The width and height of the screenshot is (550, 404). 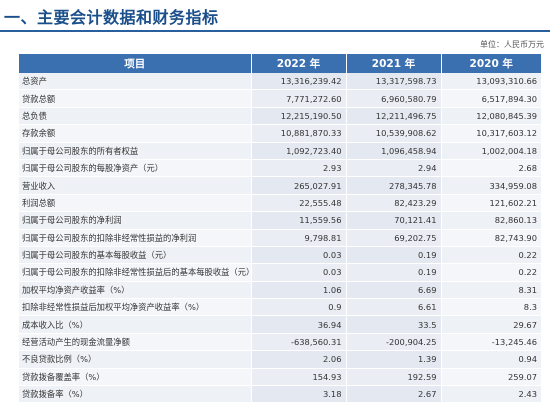 I want to click on table-row: 不良贷款比例（%） 2.06 1.39 0.94, so click(x=280, y=359).